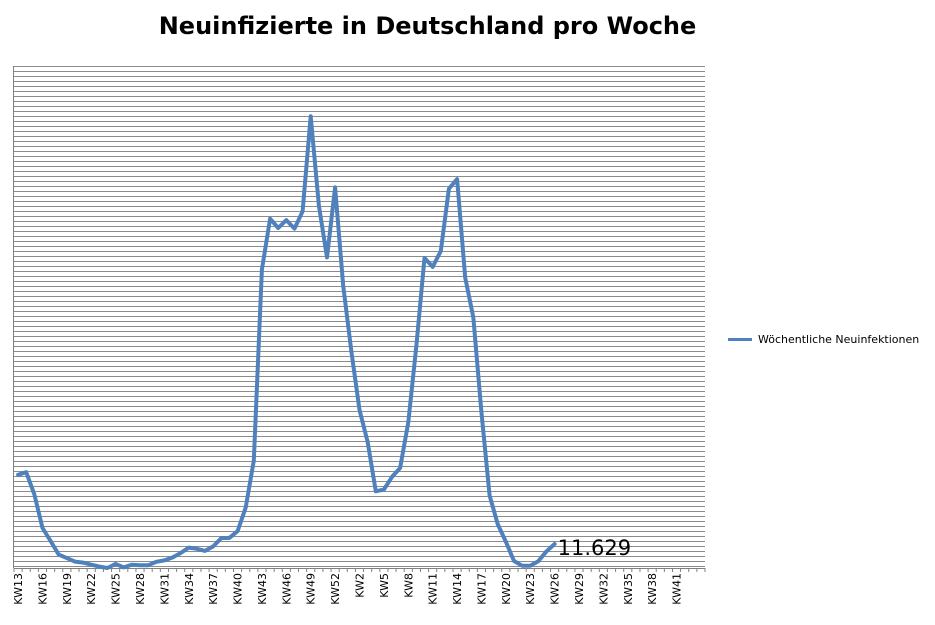  Describe the element at coordinates (408, 585) in the screenshot. I see `x-tick-label: KW8` at that location.